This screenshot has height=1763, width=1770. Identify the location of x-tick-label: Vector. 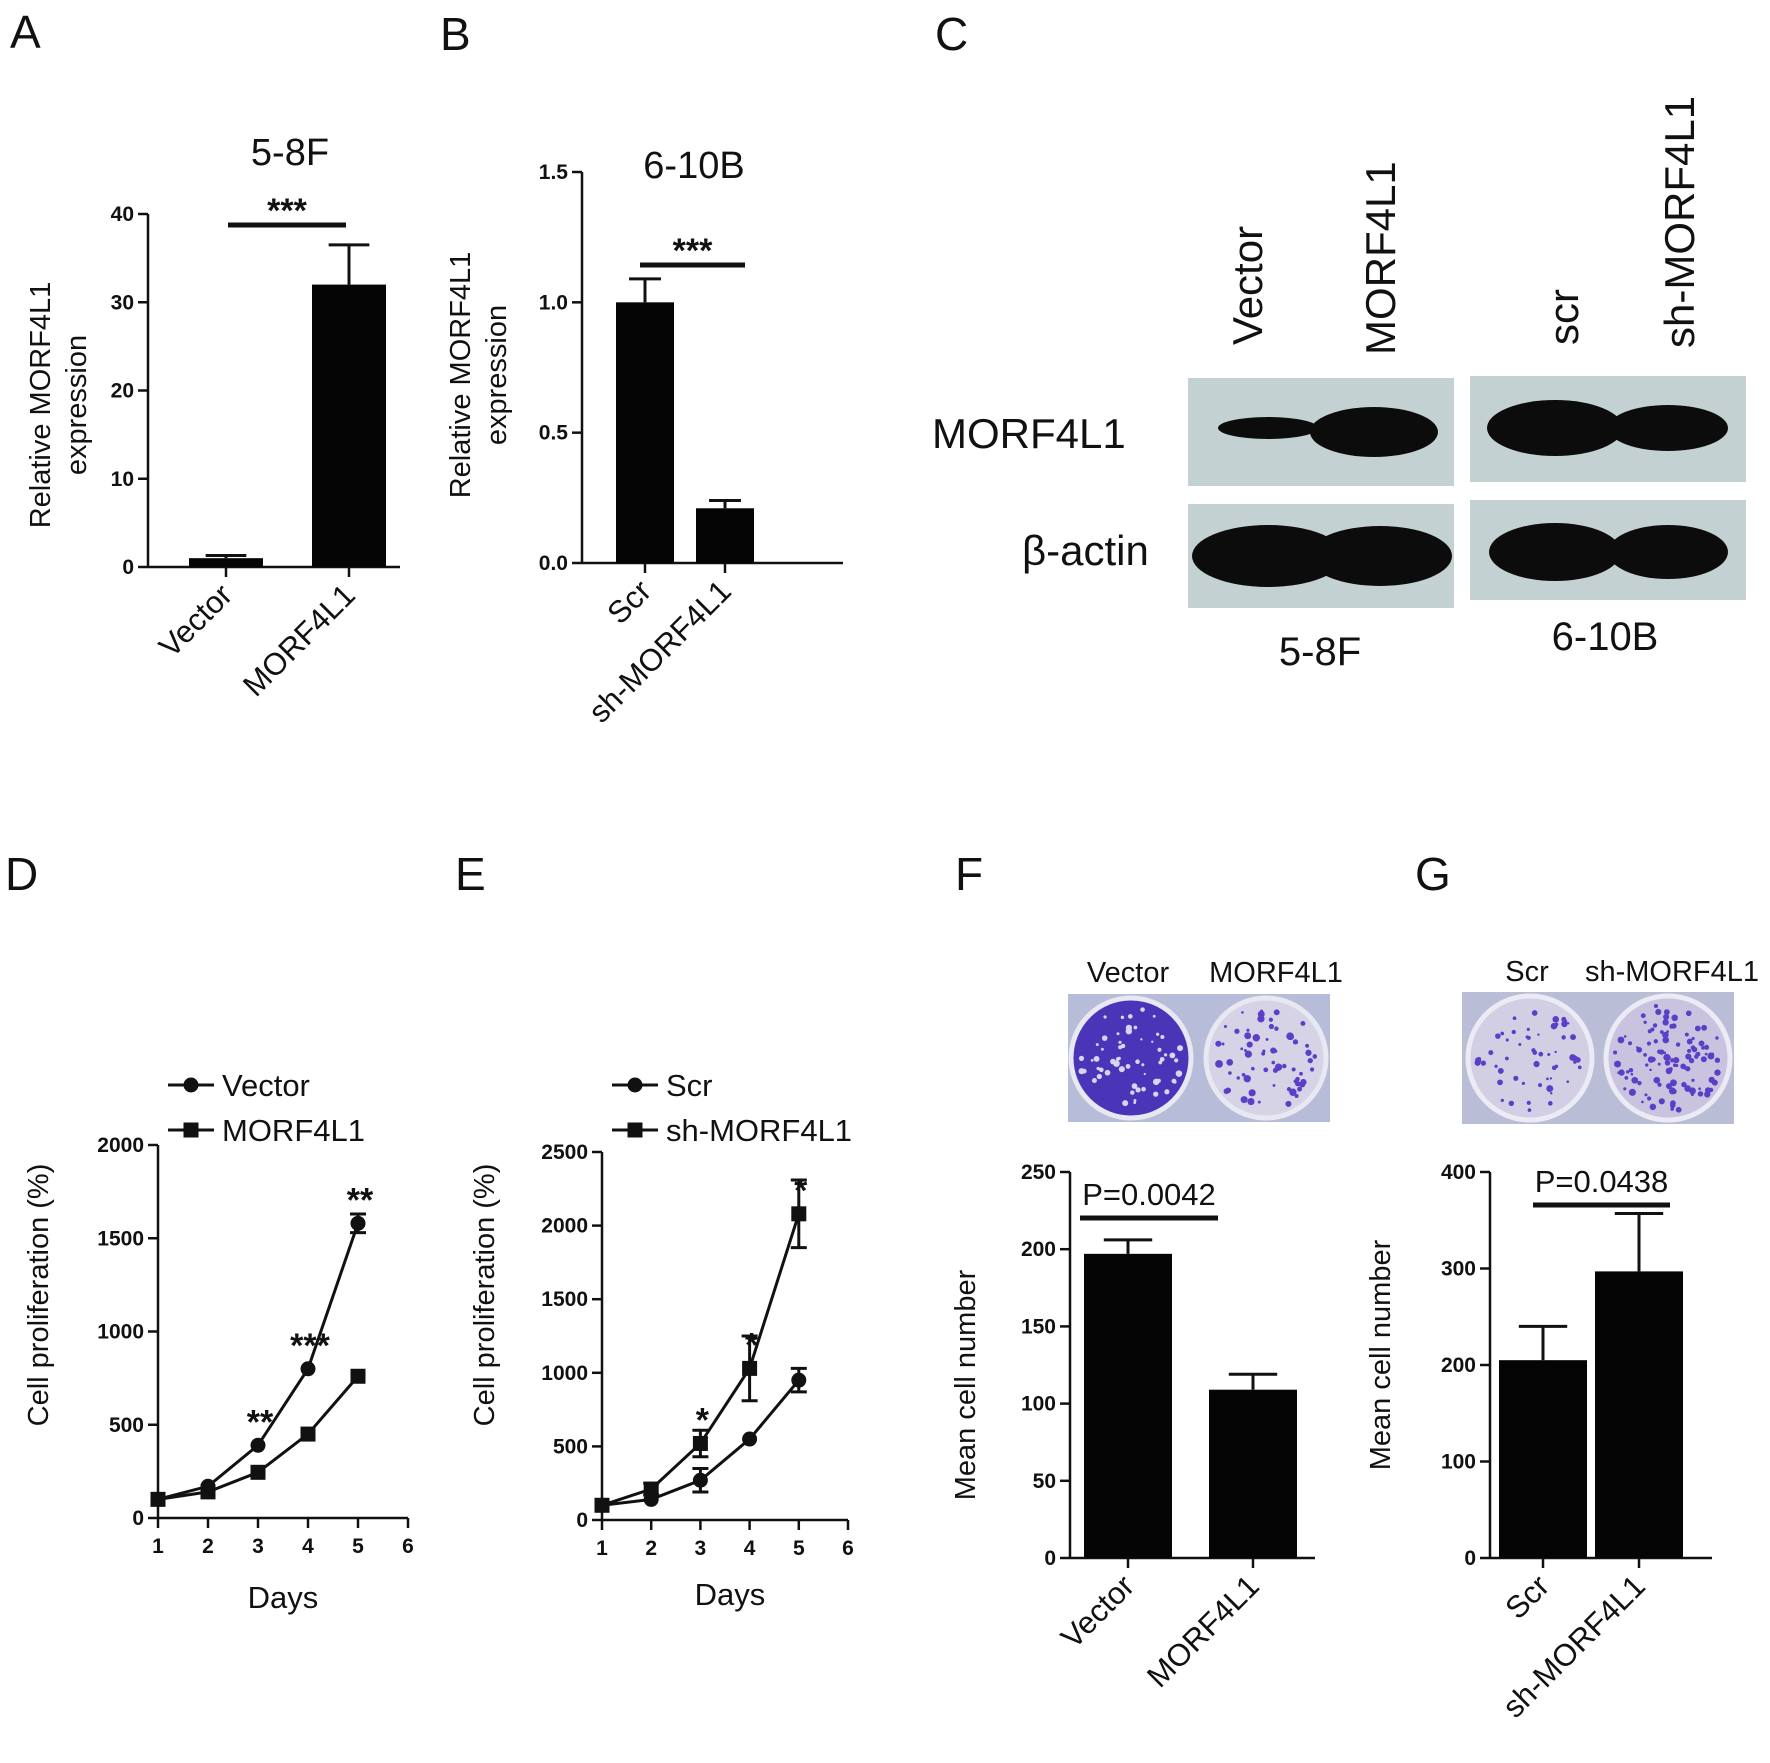
(195, 620).